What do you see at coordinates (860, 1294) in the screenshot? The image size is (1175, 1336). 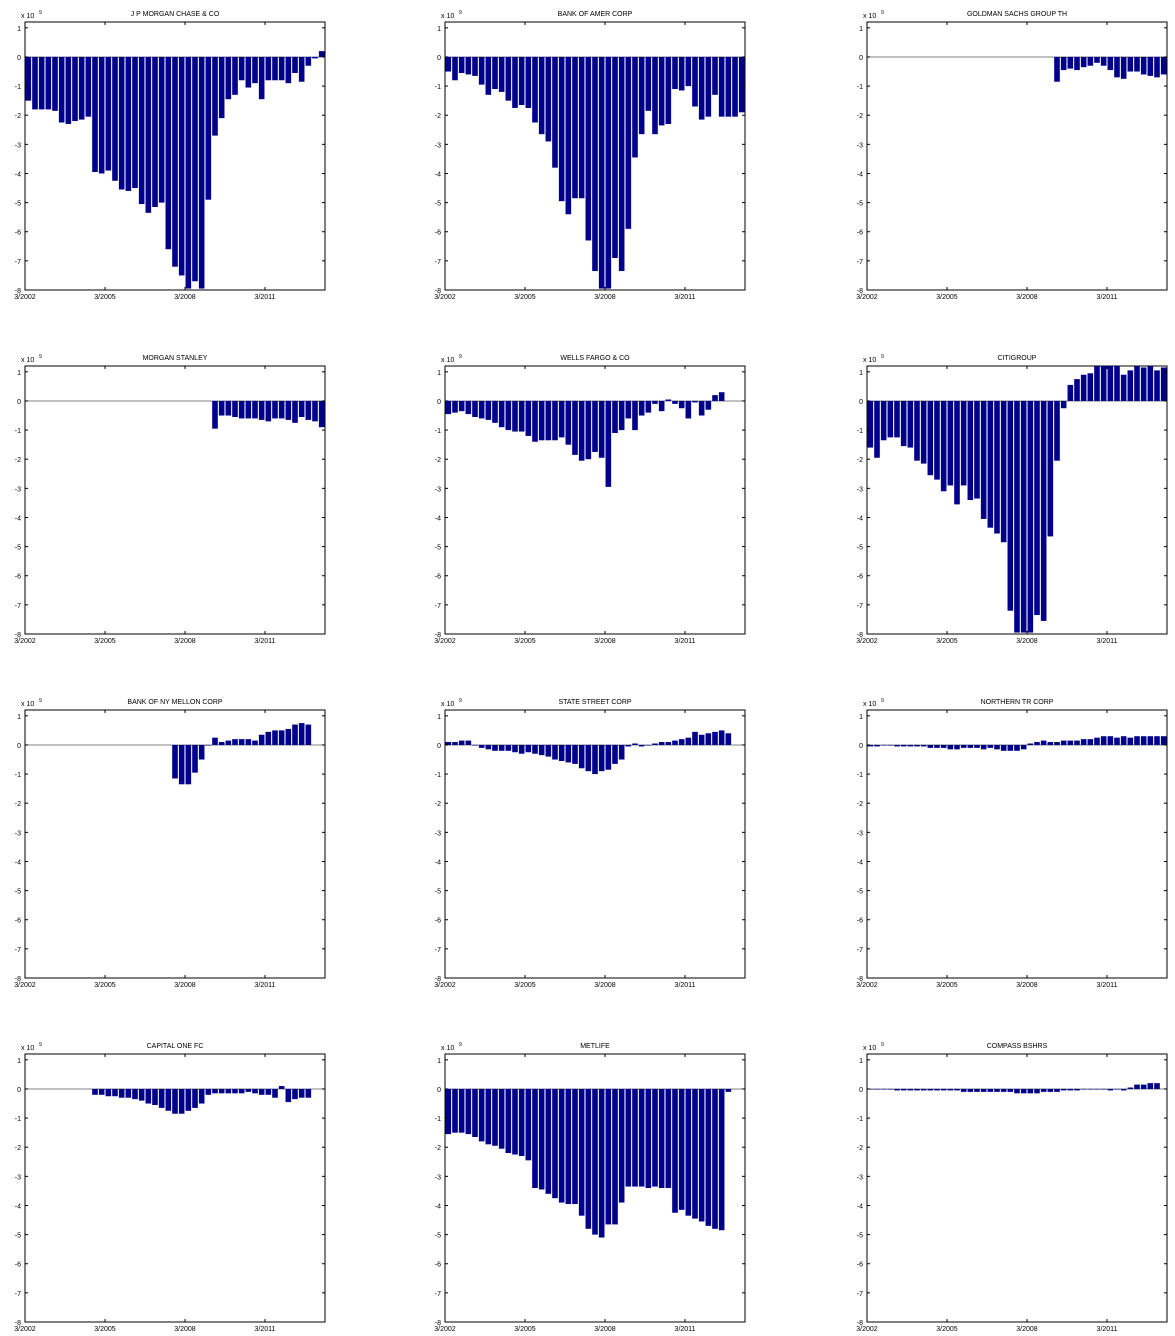 I see `y-tick-label: -7` at bounding box center [860, 1294].